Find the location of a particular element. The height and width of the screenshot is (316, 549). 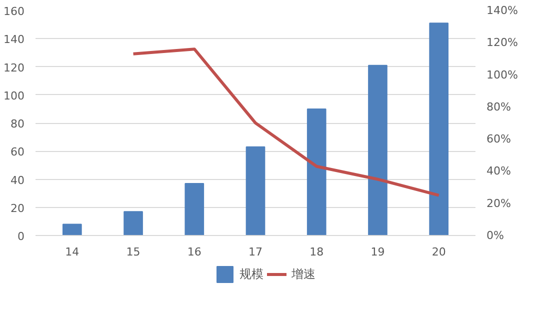

x-tick-label: 15 is located at coordinates (133, 252).